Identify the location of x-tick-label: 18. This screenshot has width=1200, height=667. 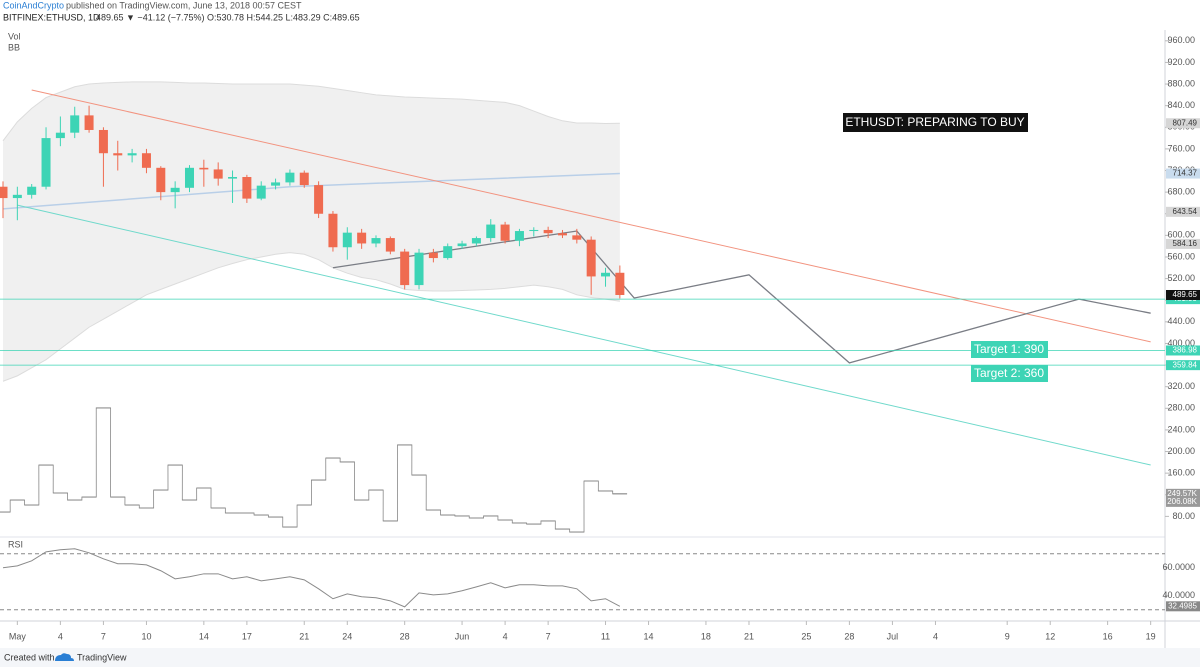
(706, 636).